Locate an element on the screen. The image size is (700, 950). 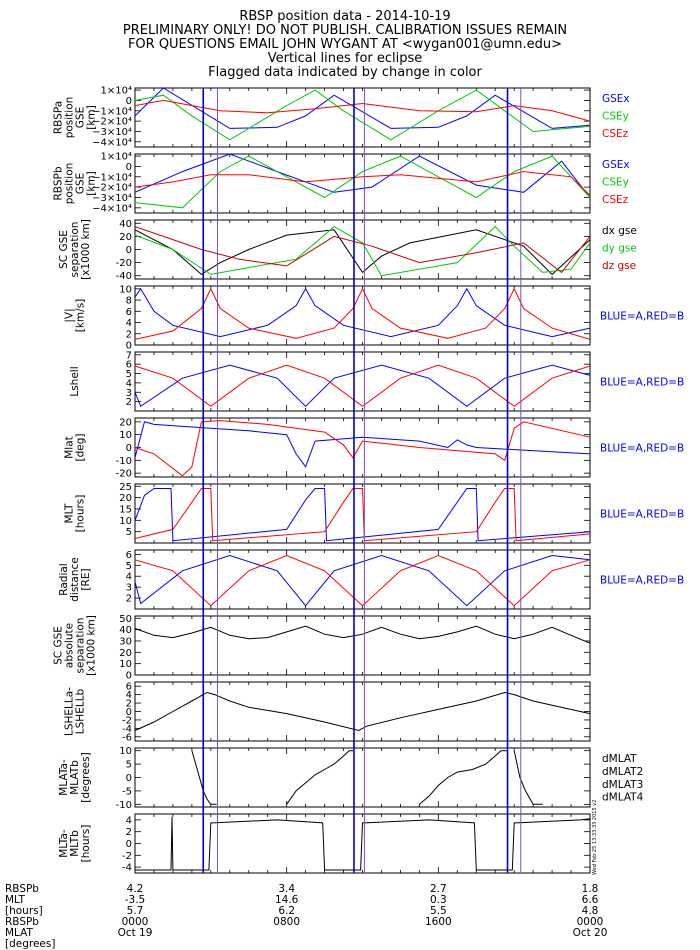
y-axis-label: position is located at coordinates (70, 118).